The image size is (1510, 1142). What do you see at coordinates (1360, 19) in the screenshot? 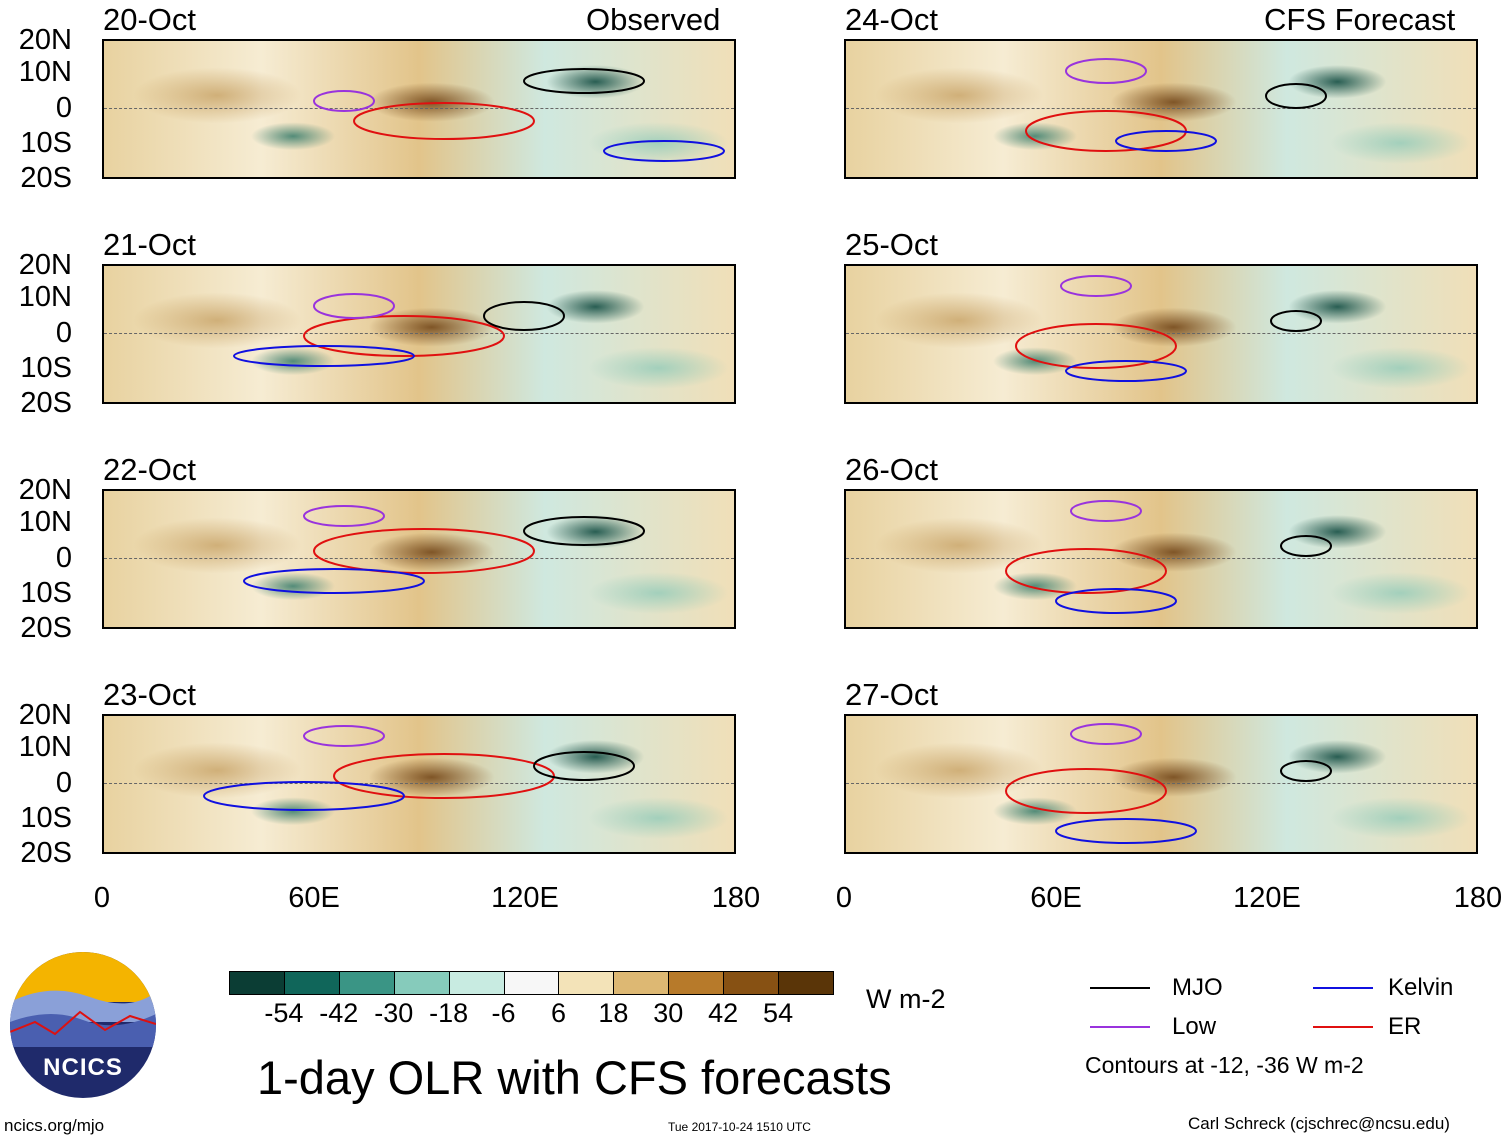
I see `forecast-header: CFS Forecast` at bounding box center [1360, 19].